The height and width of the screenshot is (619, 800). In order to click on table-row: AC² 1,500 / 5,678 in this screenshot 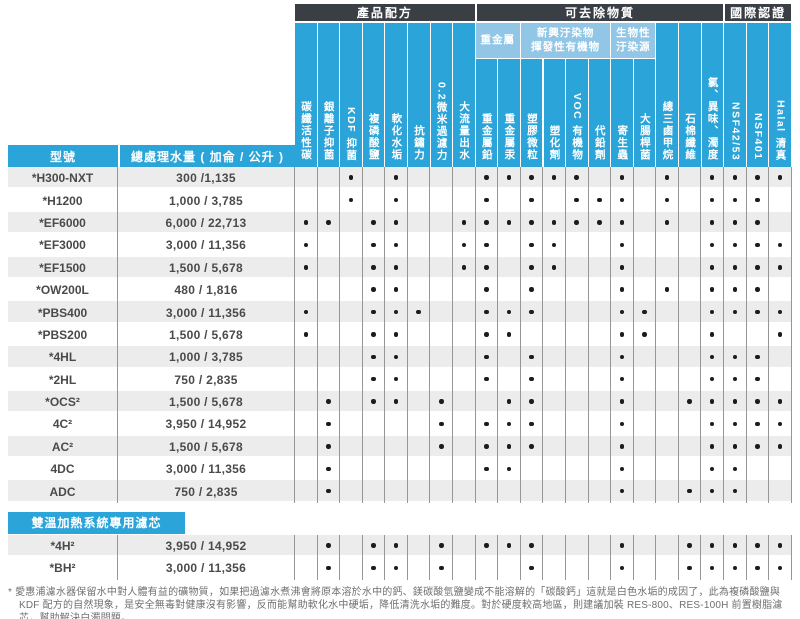, I will do `click(400, 447)`.